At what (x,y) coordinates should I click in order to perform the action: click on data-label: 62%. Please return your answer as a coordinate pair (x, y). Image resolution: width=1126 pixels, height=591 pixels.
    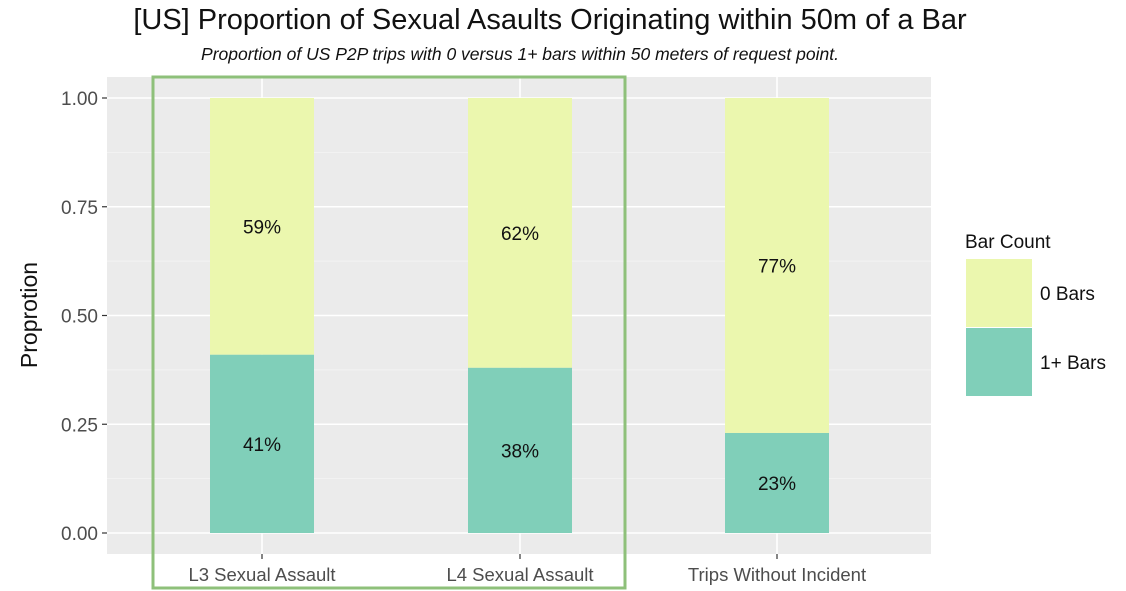
    Looking at the image, I should click on (520, 234).